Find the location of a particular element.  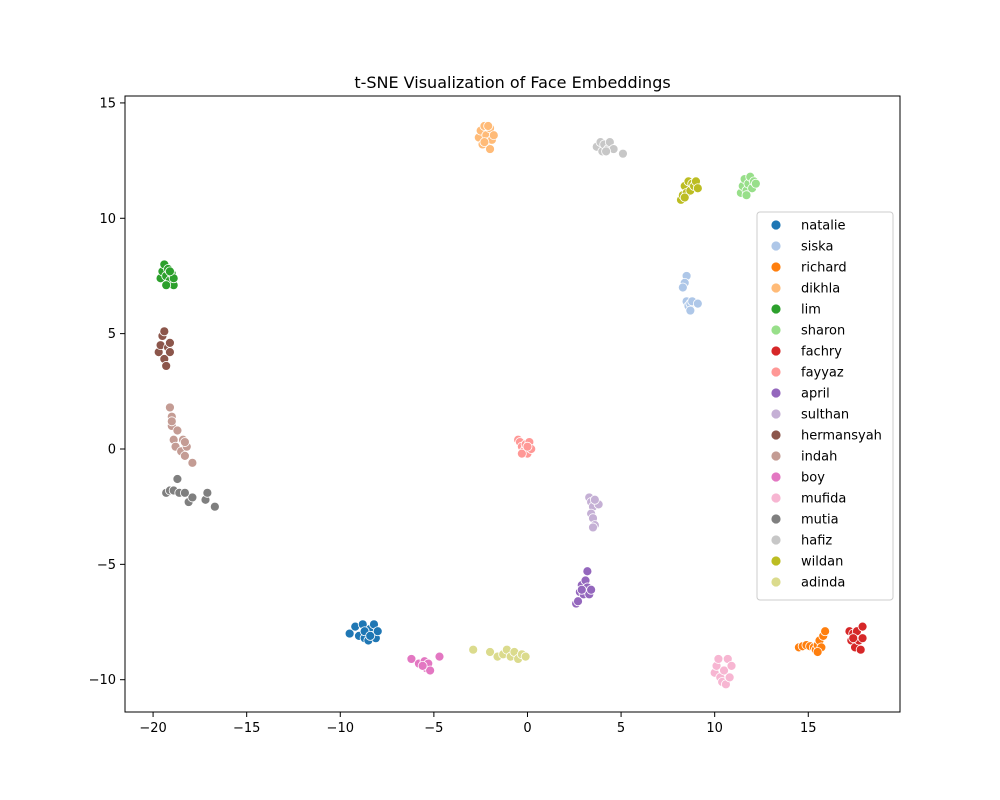

legend-label: hafiz is located at coordinates (816, 541).